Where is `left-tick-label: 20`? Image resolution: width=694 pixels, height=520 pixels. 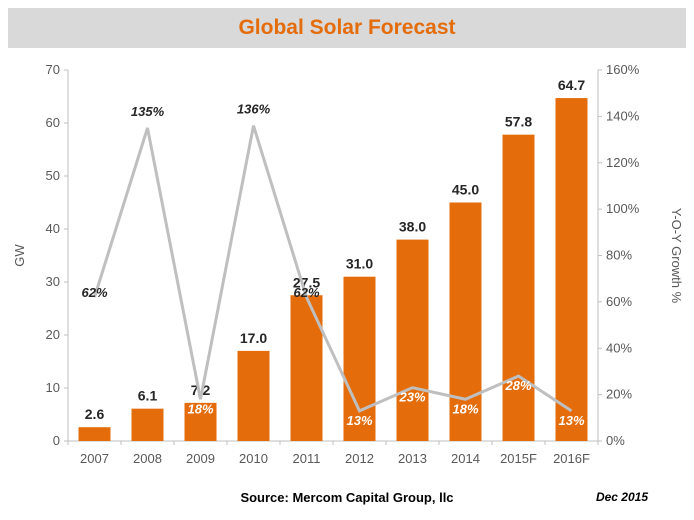 left-tick-label: 20 is located at coordinates (53, 334).